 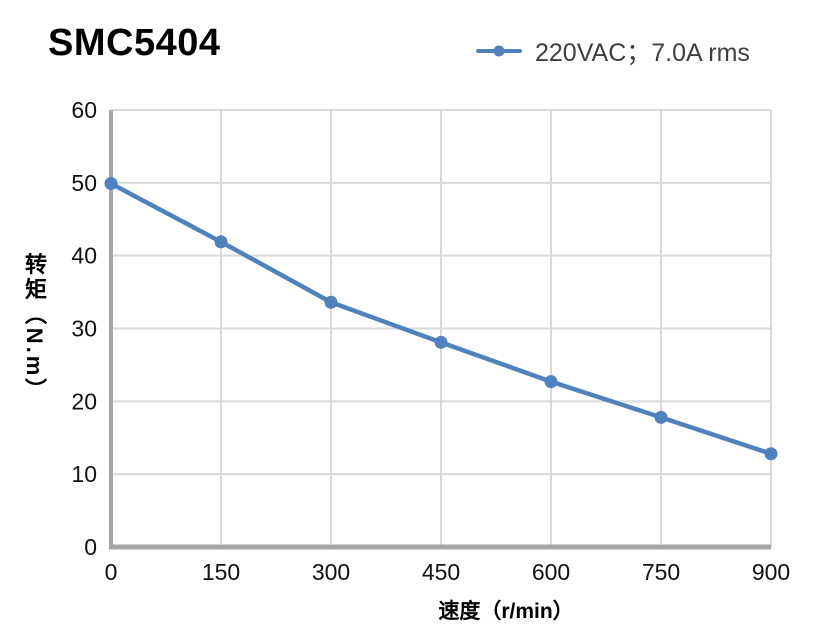 I want to click on legend-marker-icon, so click(x=499, y=51).